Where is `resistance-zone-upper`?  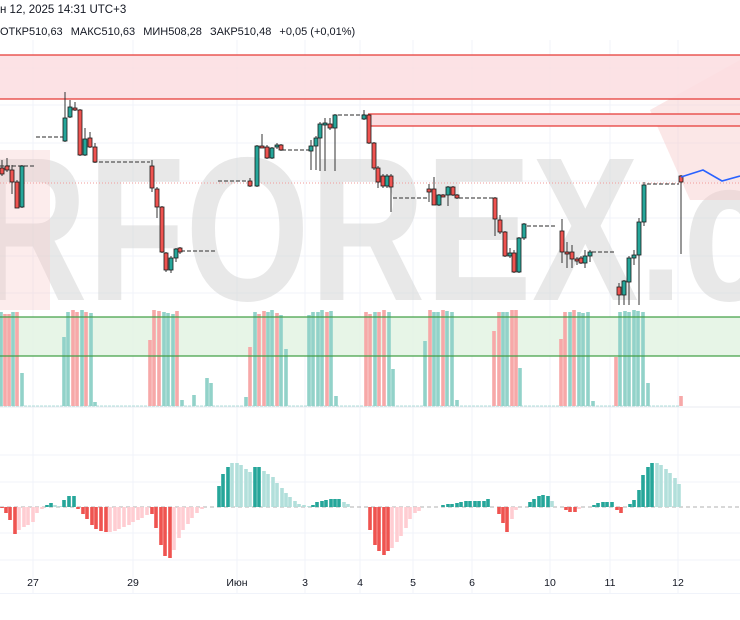
resistance-zone-upper is located at coordinates (370, 77).